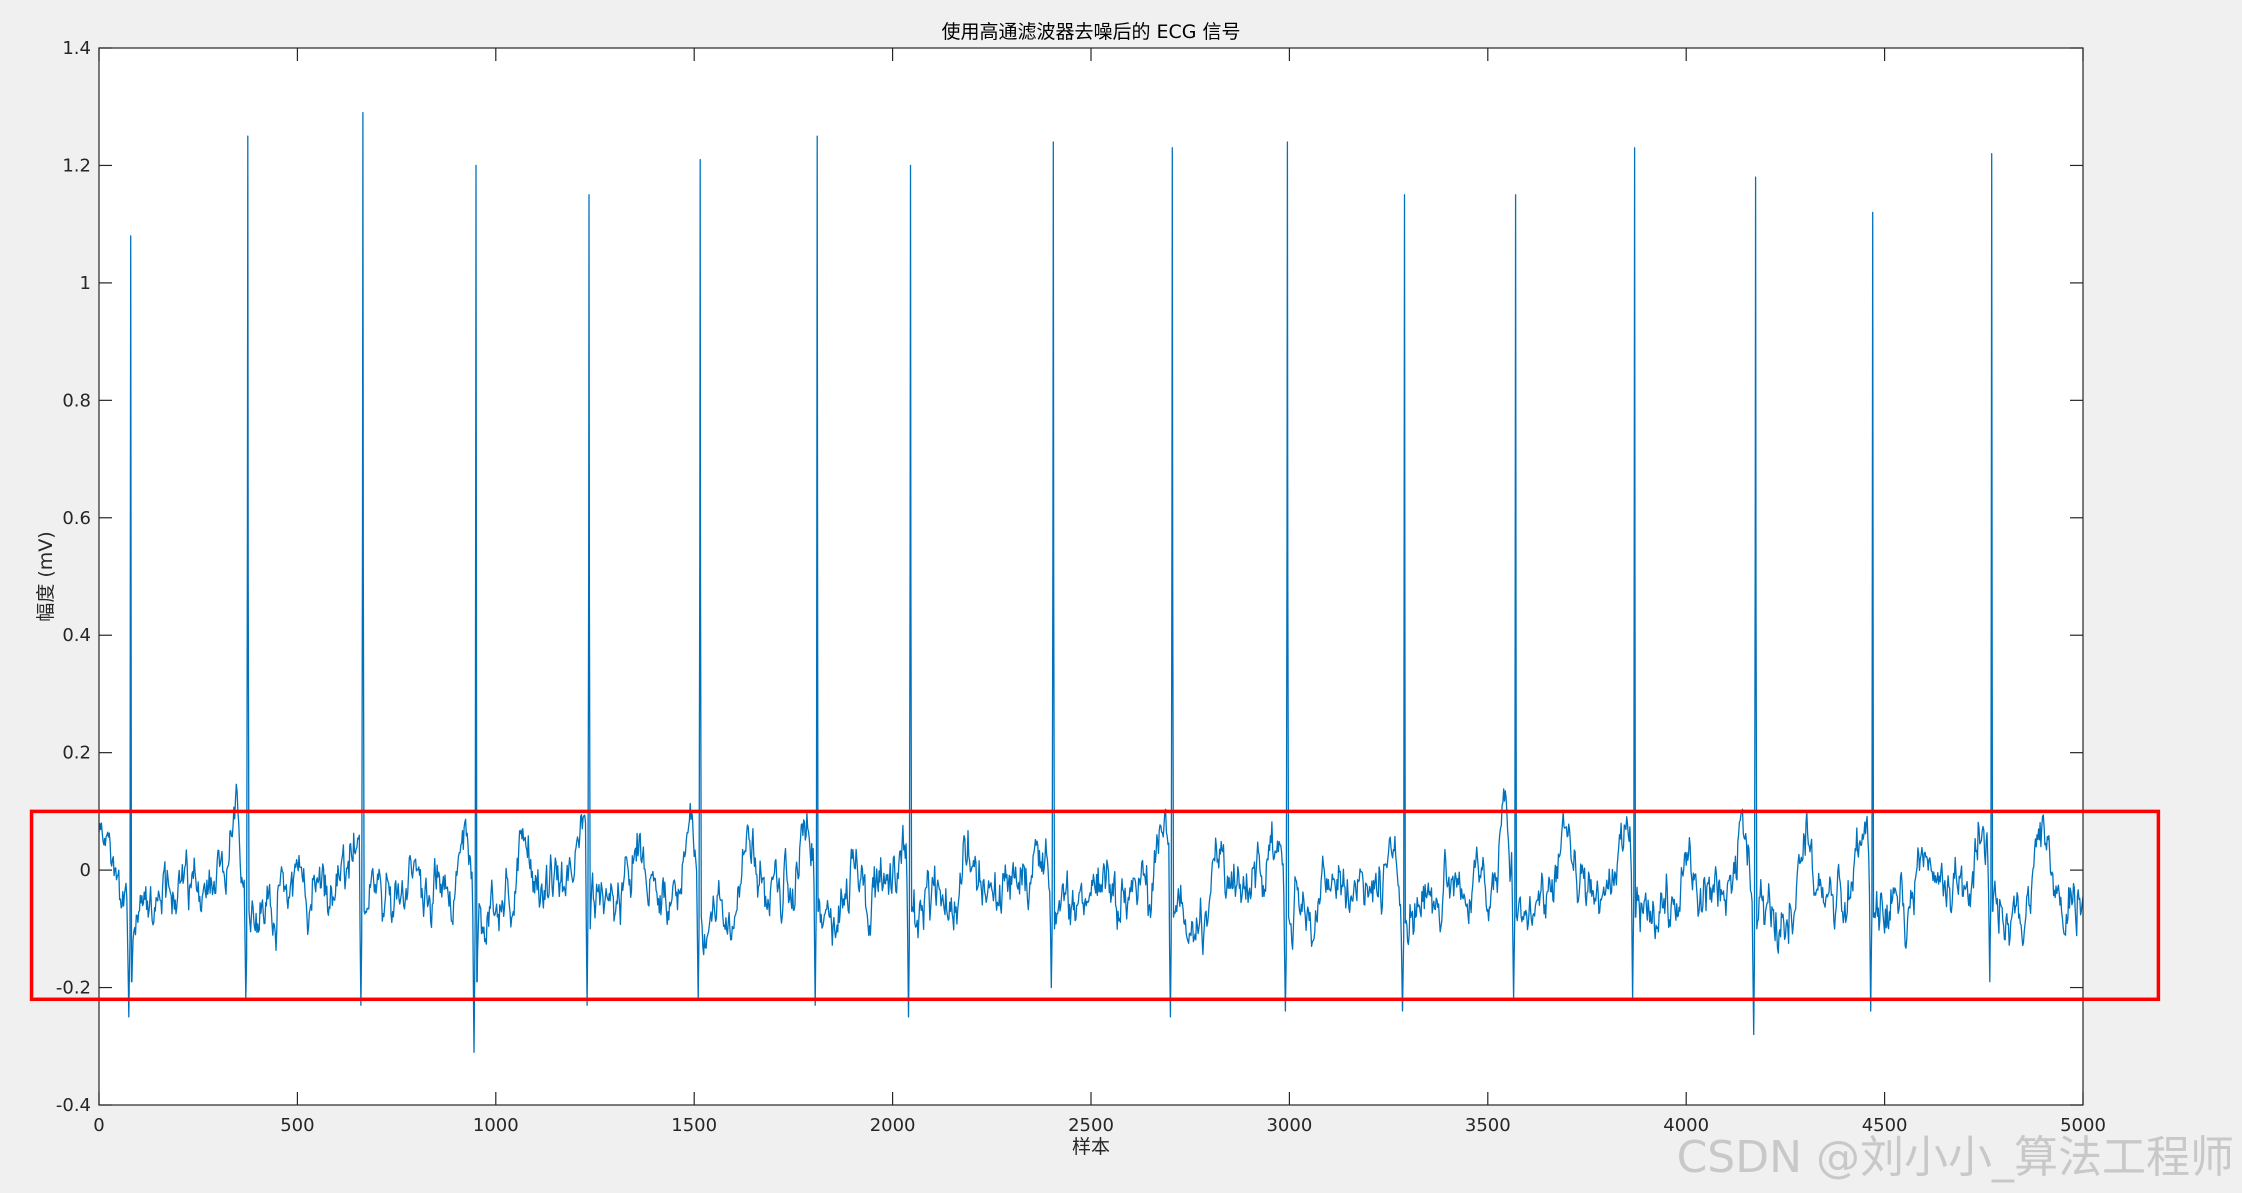 The image size is (2242, 1193). I want to click on x-tick-label: 2000, so click(893, 1125).